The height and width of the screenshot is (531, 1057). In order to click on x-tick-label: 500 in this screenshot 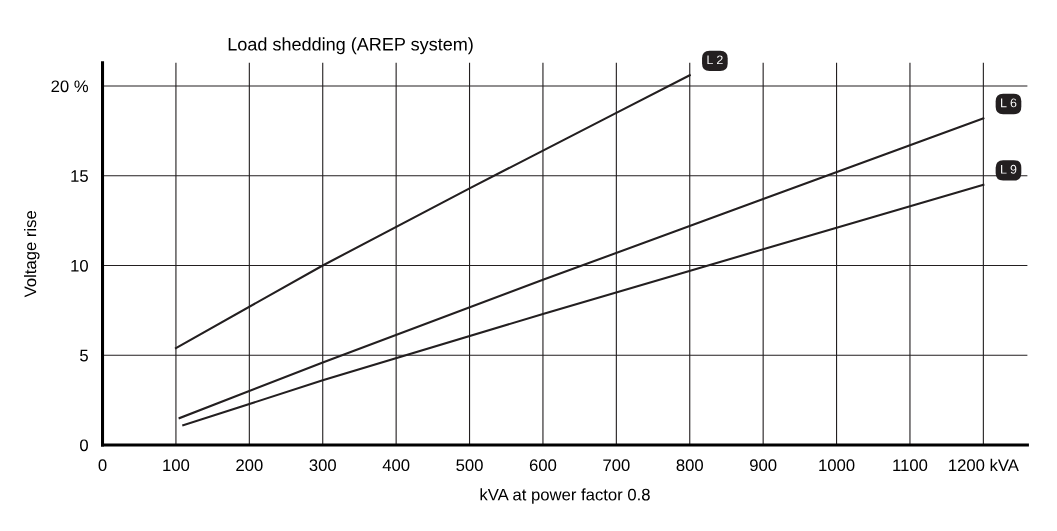, I will do `click(469, 465)`.